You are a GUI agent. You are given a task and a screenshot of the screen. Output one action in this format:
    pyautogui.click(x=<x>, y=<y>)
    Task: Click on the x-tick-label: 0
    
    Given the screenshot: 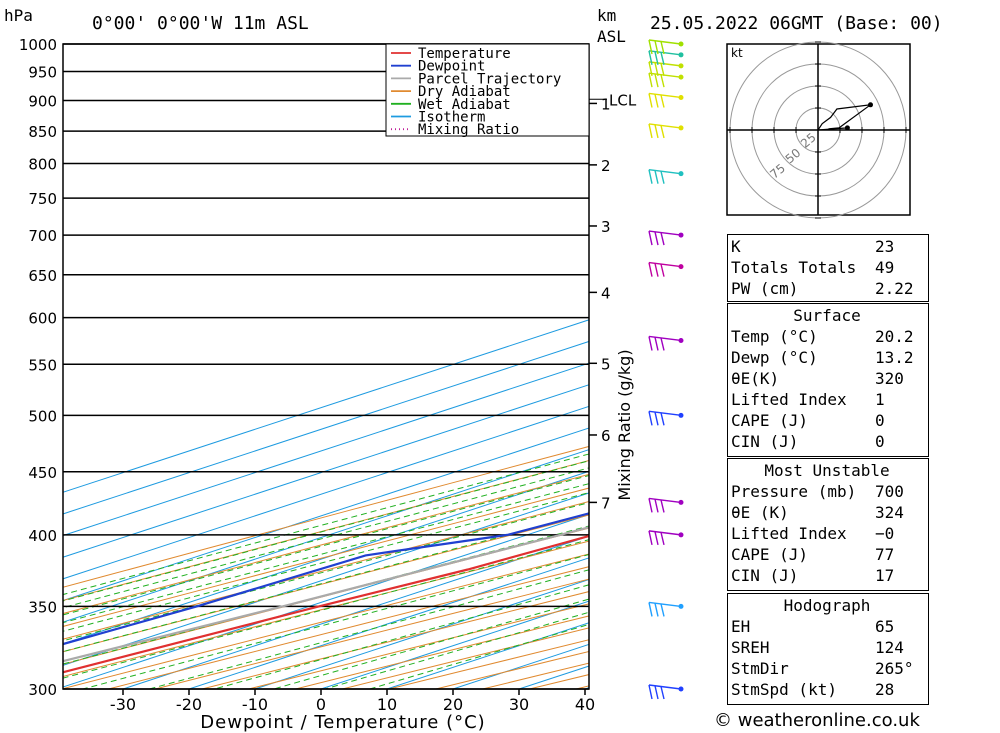 What is the action you would take?
    pyautogui.click(x=321, y=704)
    